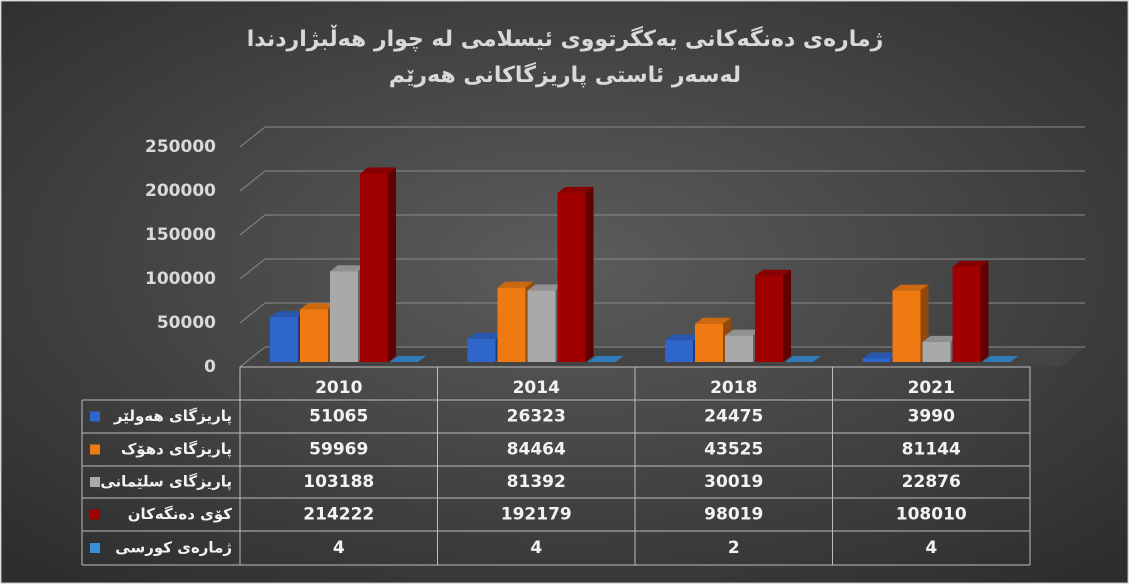  Describe the element at coordinates (166, 482) in the screenshot. I see `legend-label: پاریزگای سلێمانی` at that location.